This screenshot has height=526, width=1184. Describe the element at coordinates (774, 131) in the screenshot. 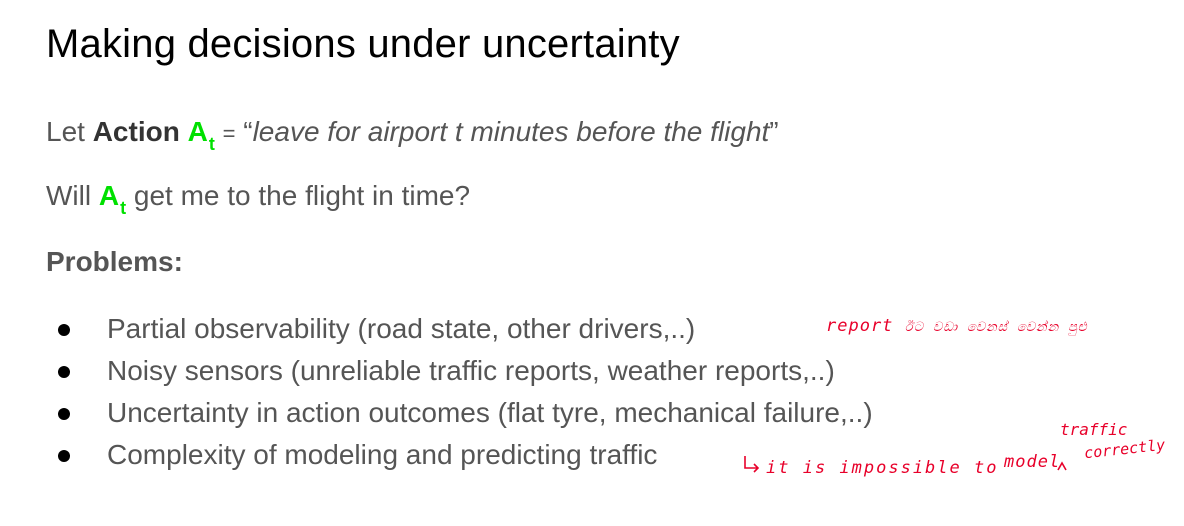

I see `quote-close: ”` at that location.